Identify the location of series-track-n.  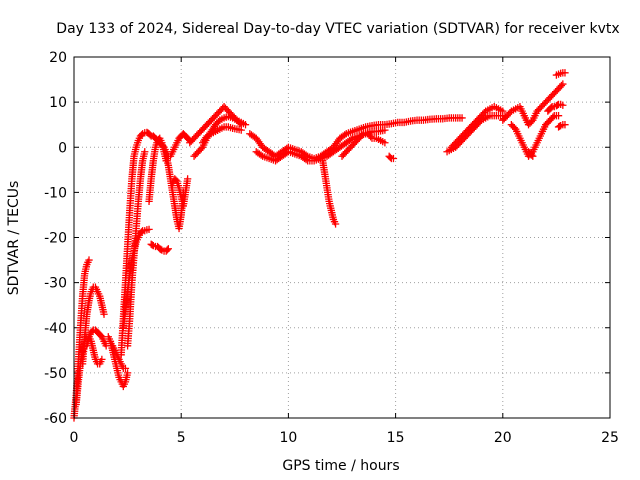
(180, 192).